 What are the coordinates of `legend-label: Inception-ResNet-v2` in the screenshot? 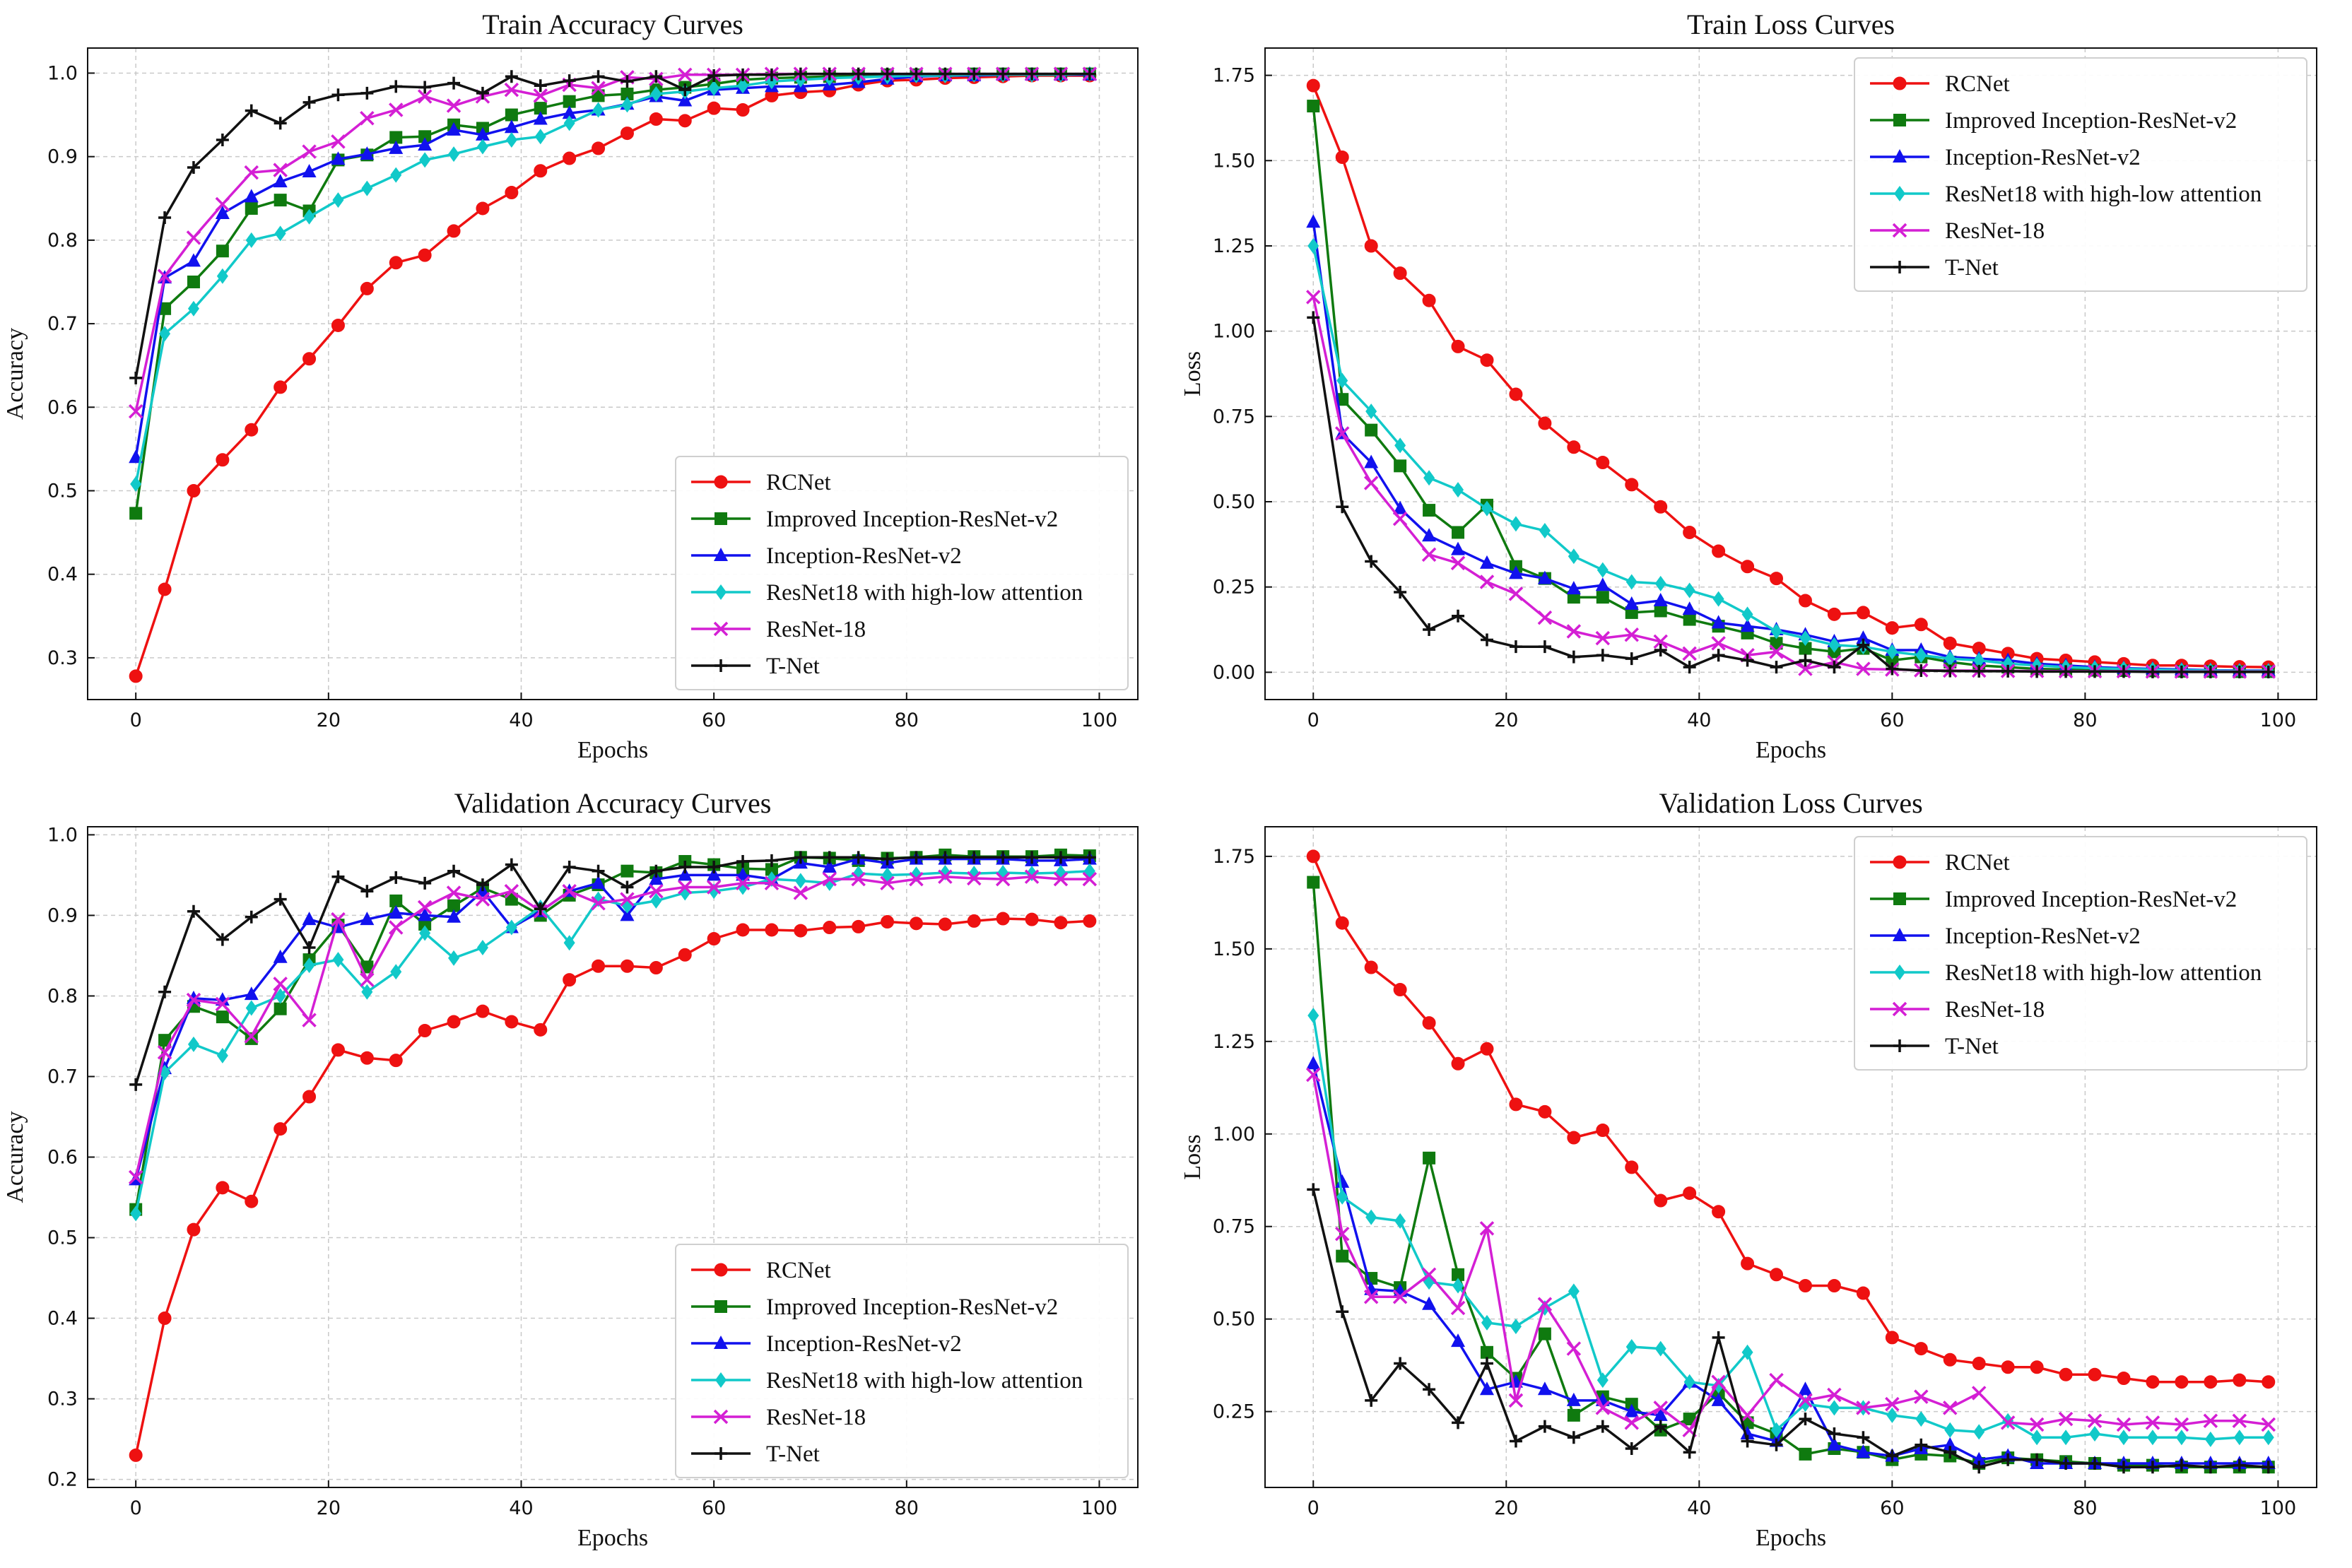 It's located at (2043, 936).